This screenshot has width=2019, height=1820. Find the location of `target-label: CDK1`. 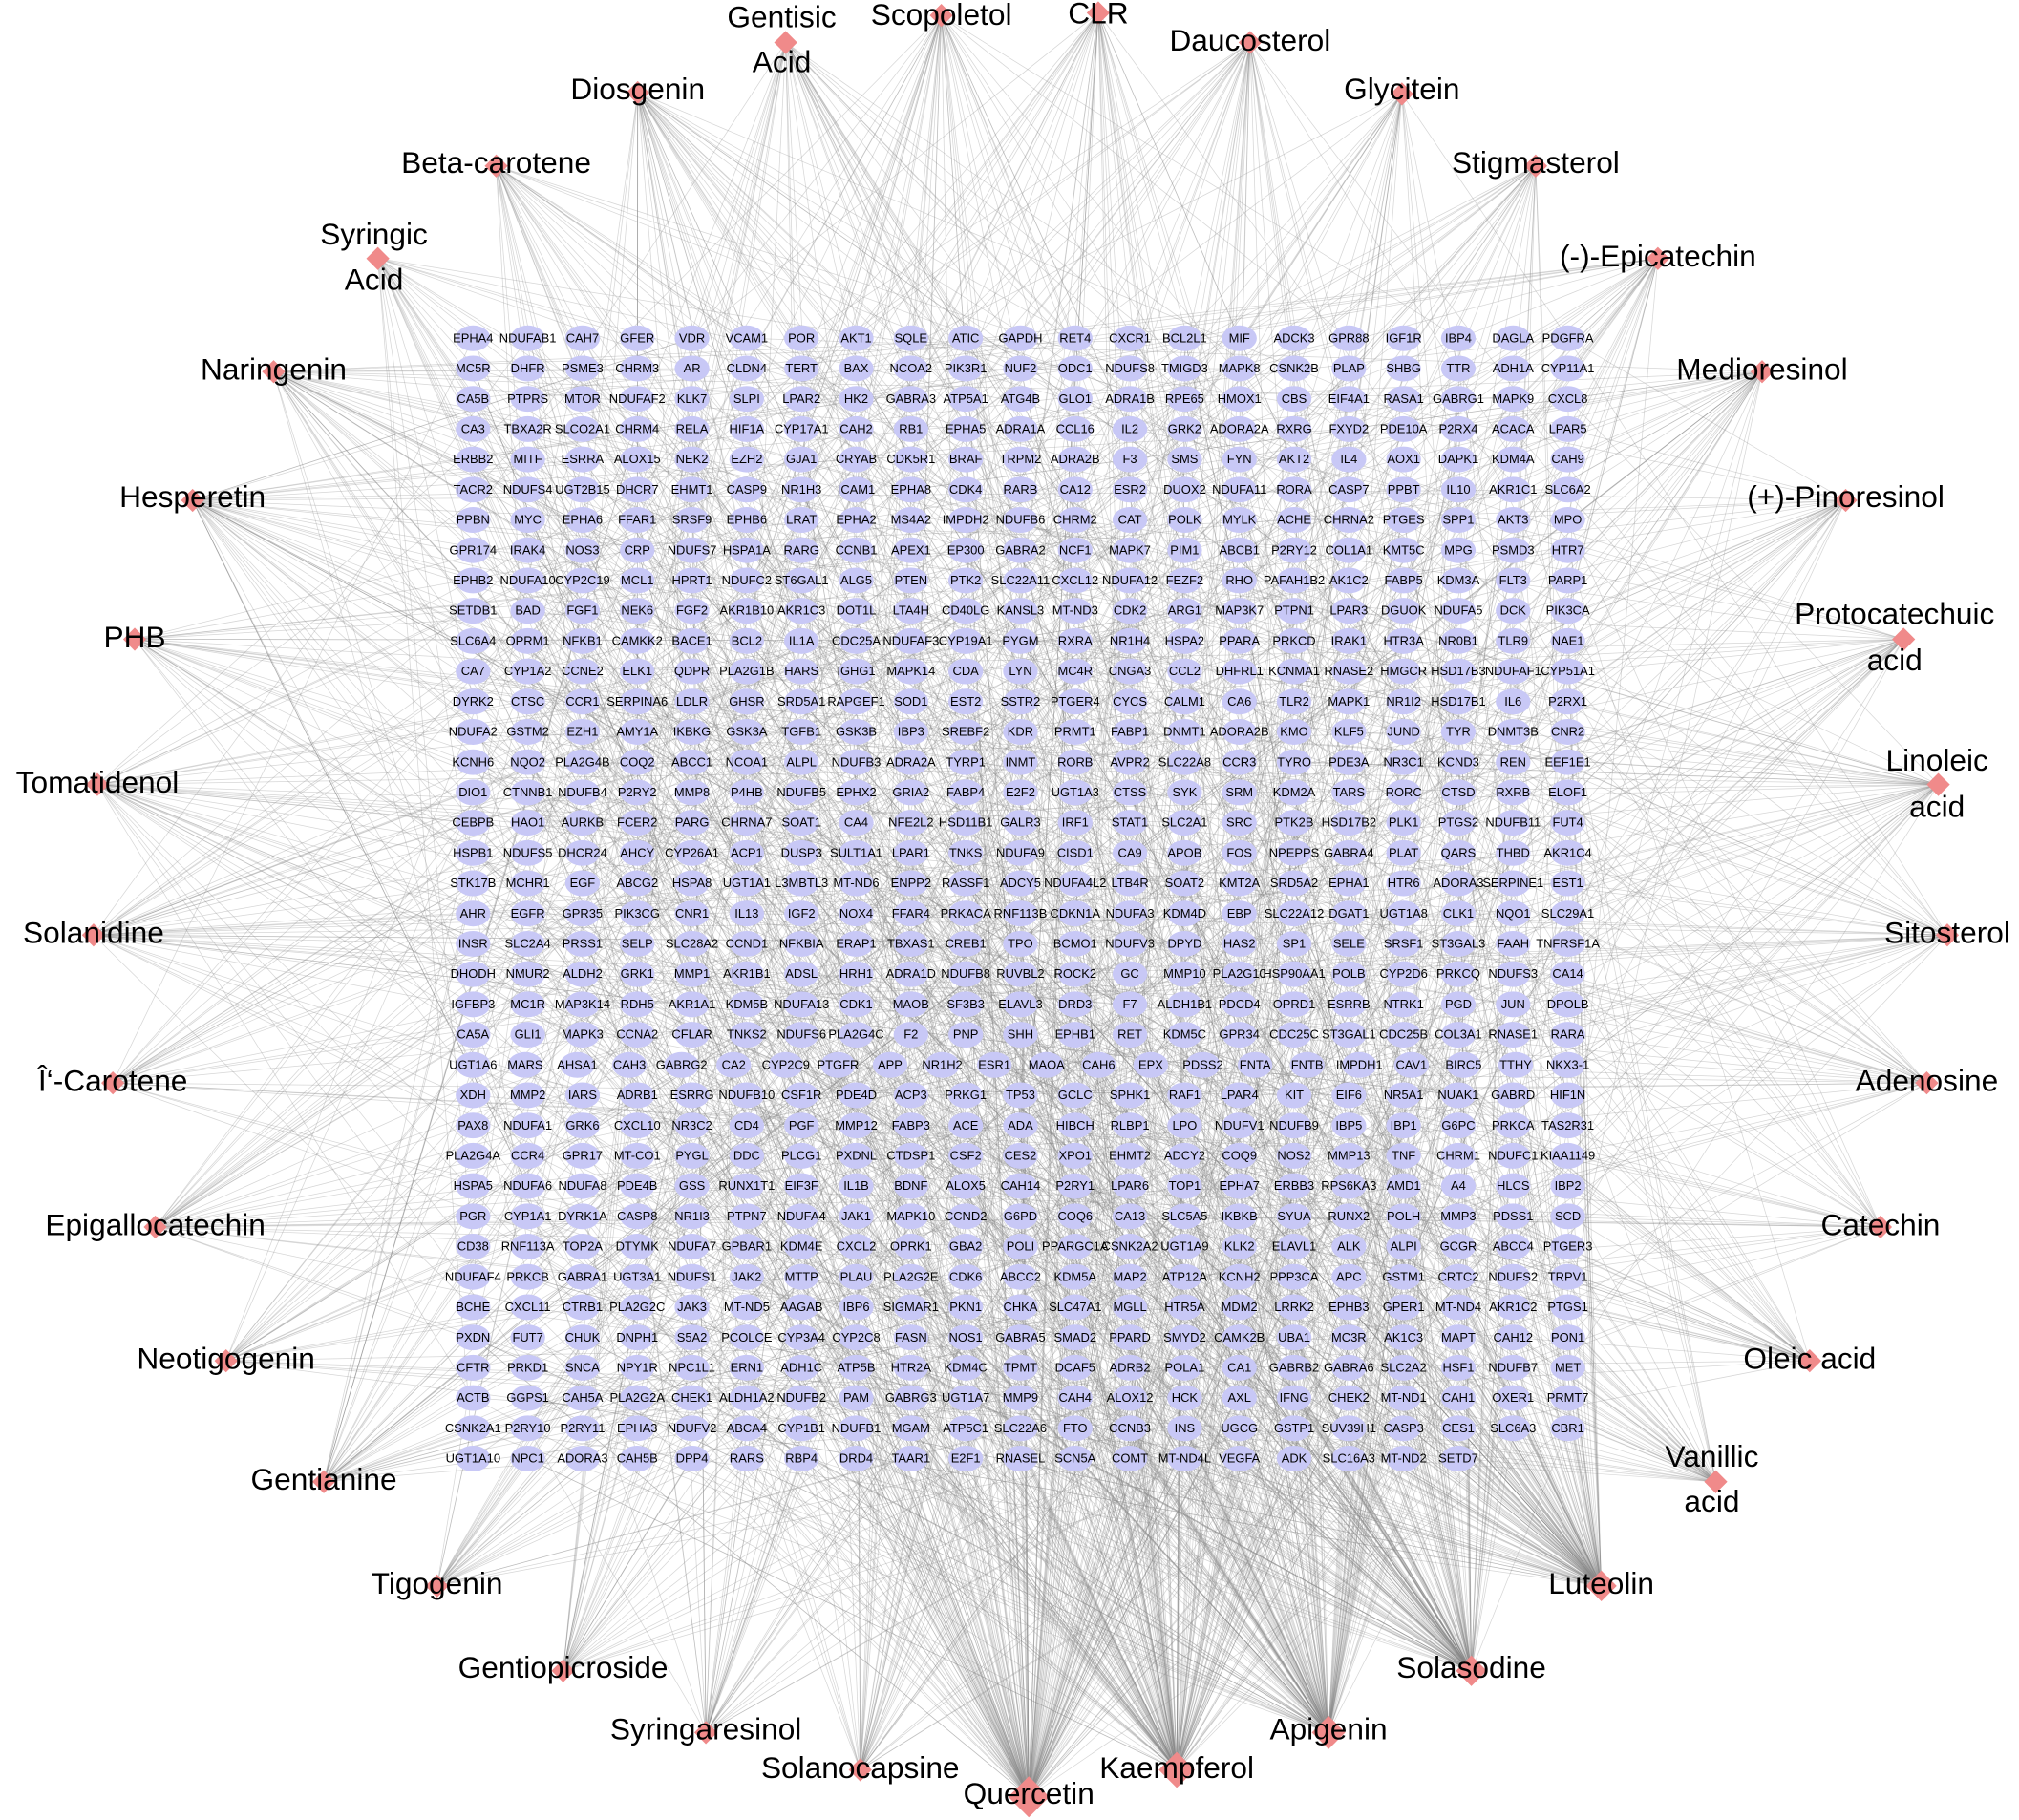

target-label: CDK1 is located at coordinates (855, 1004).